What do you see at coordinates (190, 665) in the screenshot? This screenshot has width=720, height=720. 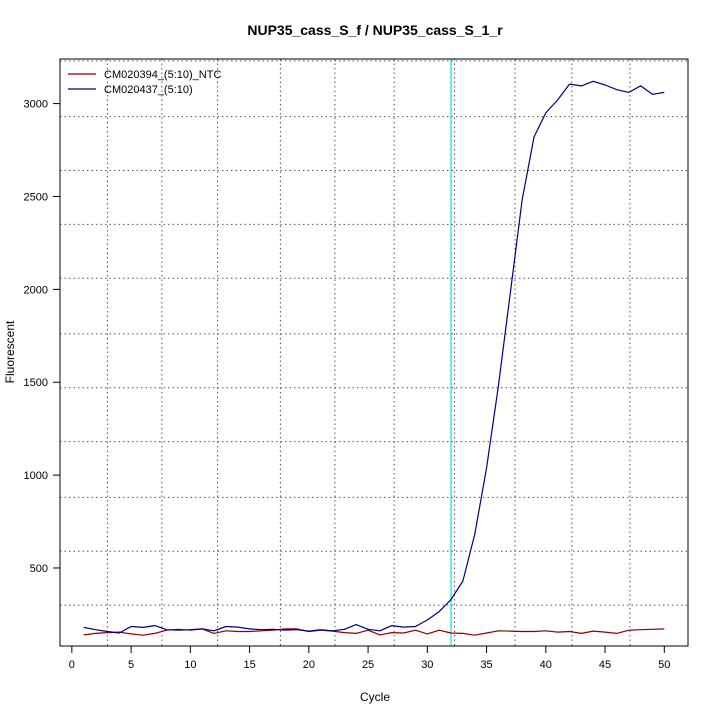 I see `x-tick-label: 10` at bounding box center [190, 665].